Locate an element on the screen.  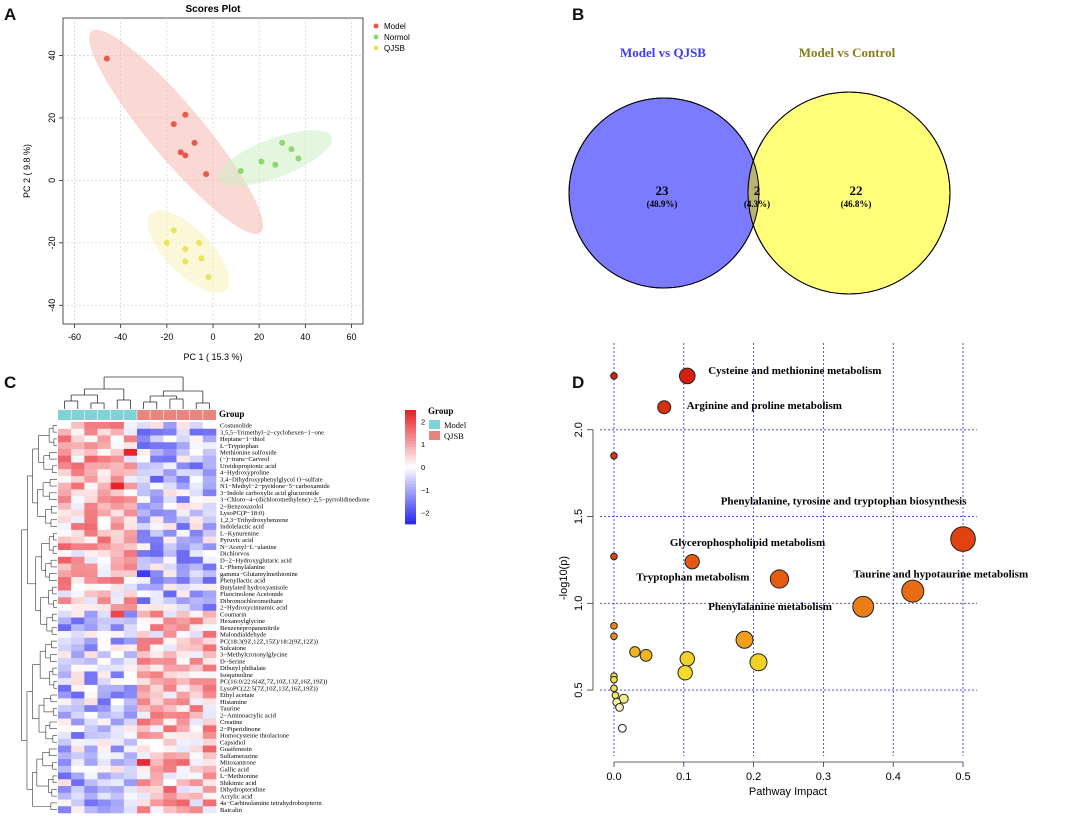
scores-ytick-label: -40 is located at coordinates (52, 305).